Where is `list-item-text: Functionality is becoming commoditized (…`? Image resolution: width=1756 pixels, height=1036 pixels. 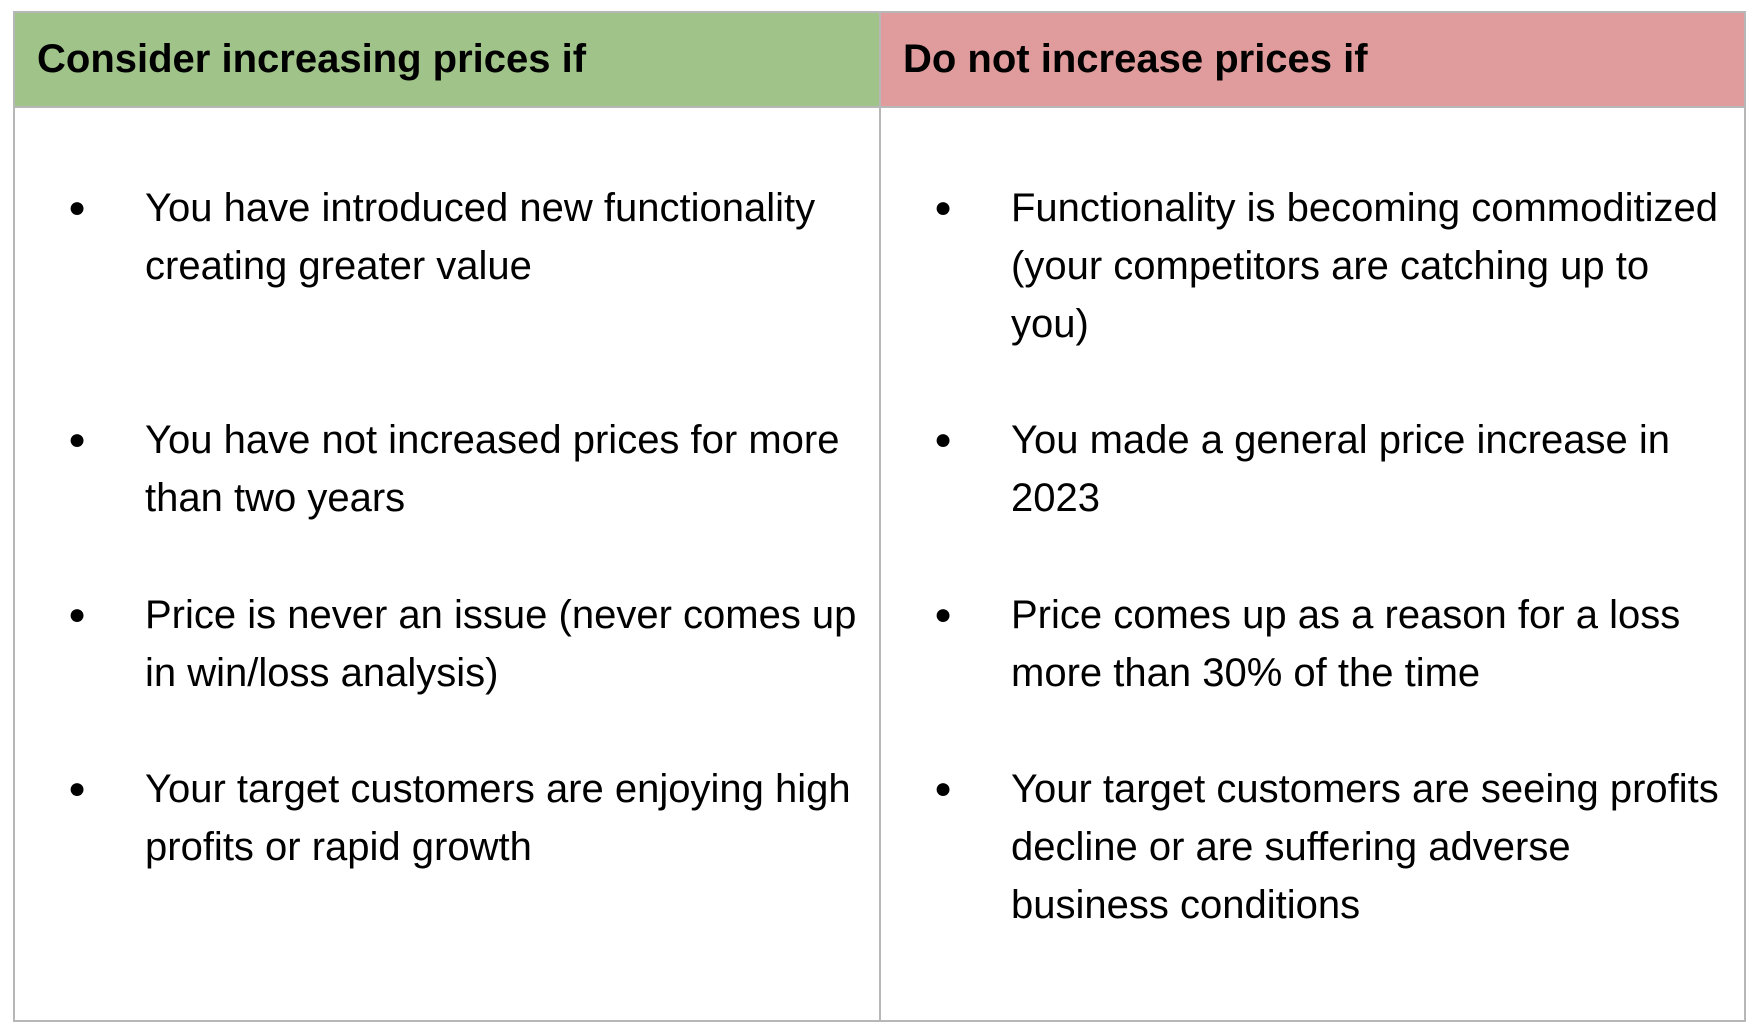 list-item-text: Functionality is becoming commoditized (… is located at coordinates (1364, 266).